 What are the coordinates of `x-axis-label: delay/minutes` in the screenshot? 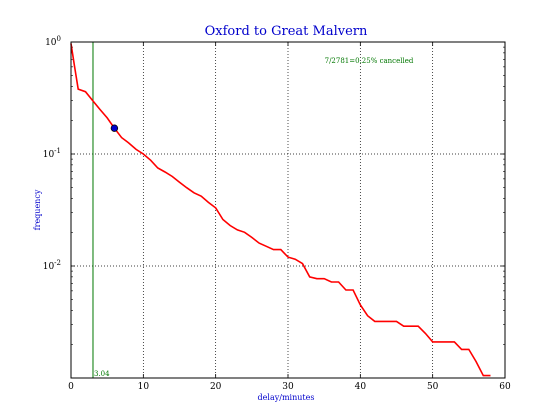 It's located at (286, 397).